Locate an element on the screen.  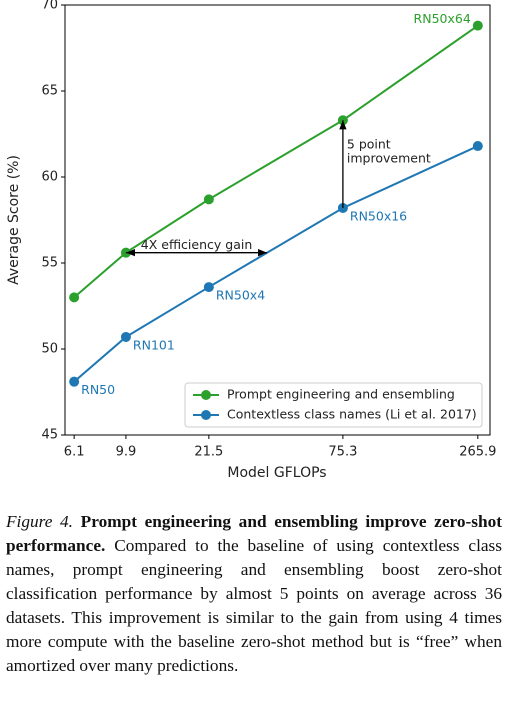
point-label: RN101 is located at coordinates (154, 344).